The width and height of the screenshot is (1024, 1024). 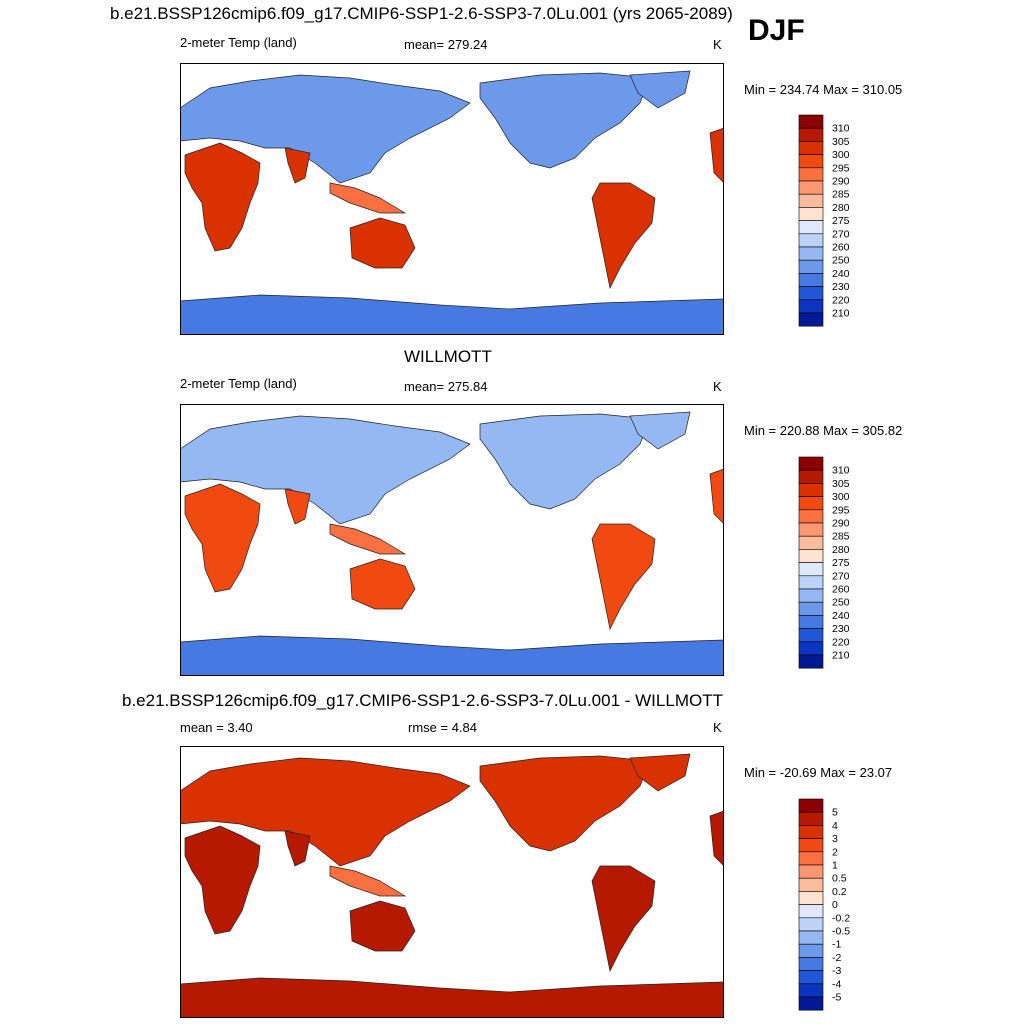 I want to click on panel-obs-variable: 2-meter Temp (land), so click(x=238, y=383).